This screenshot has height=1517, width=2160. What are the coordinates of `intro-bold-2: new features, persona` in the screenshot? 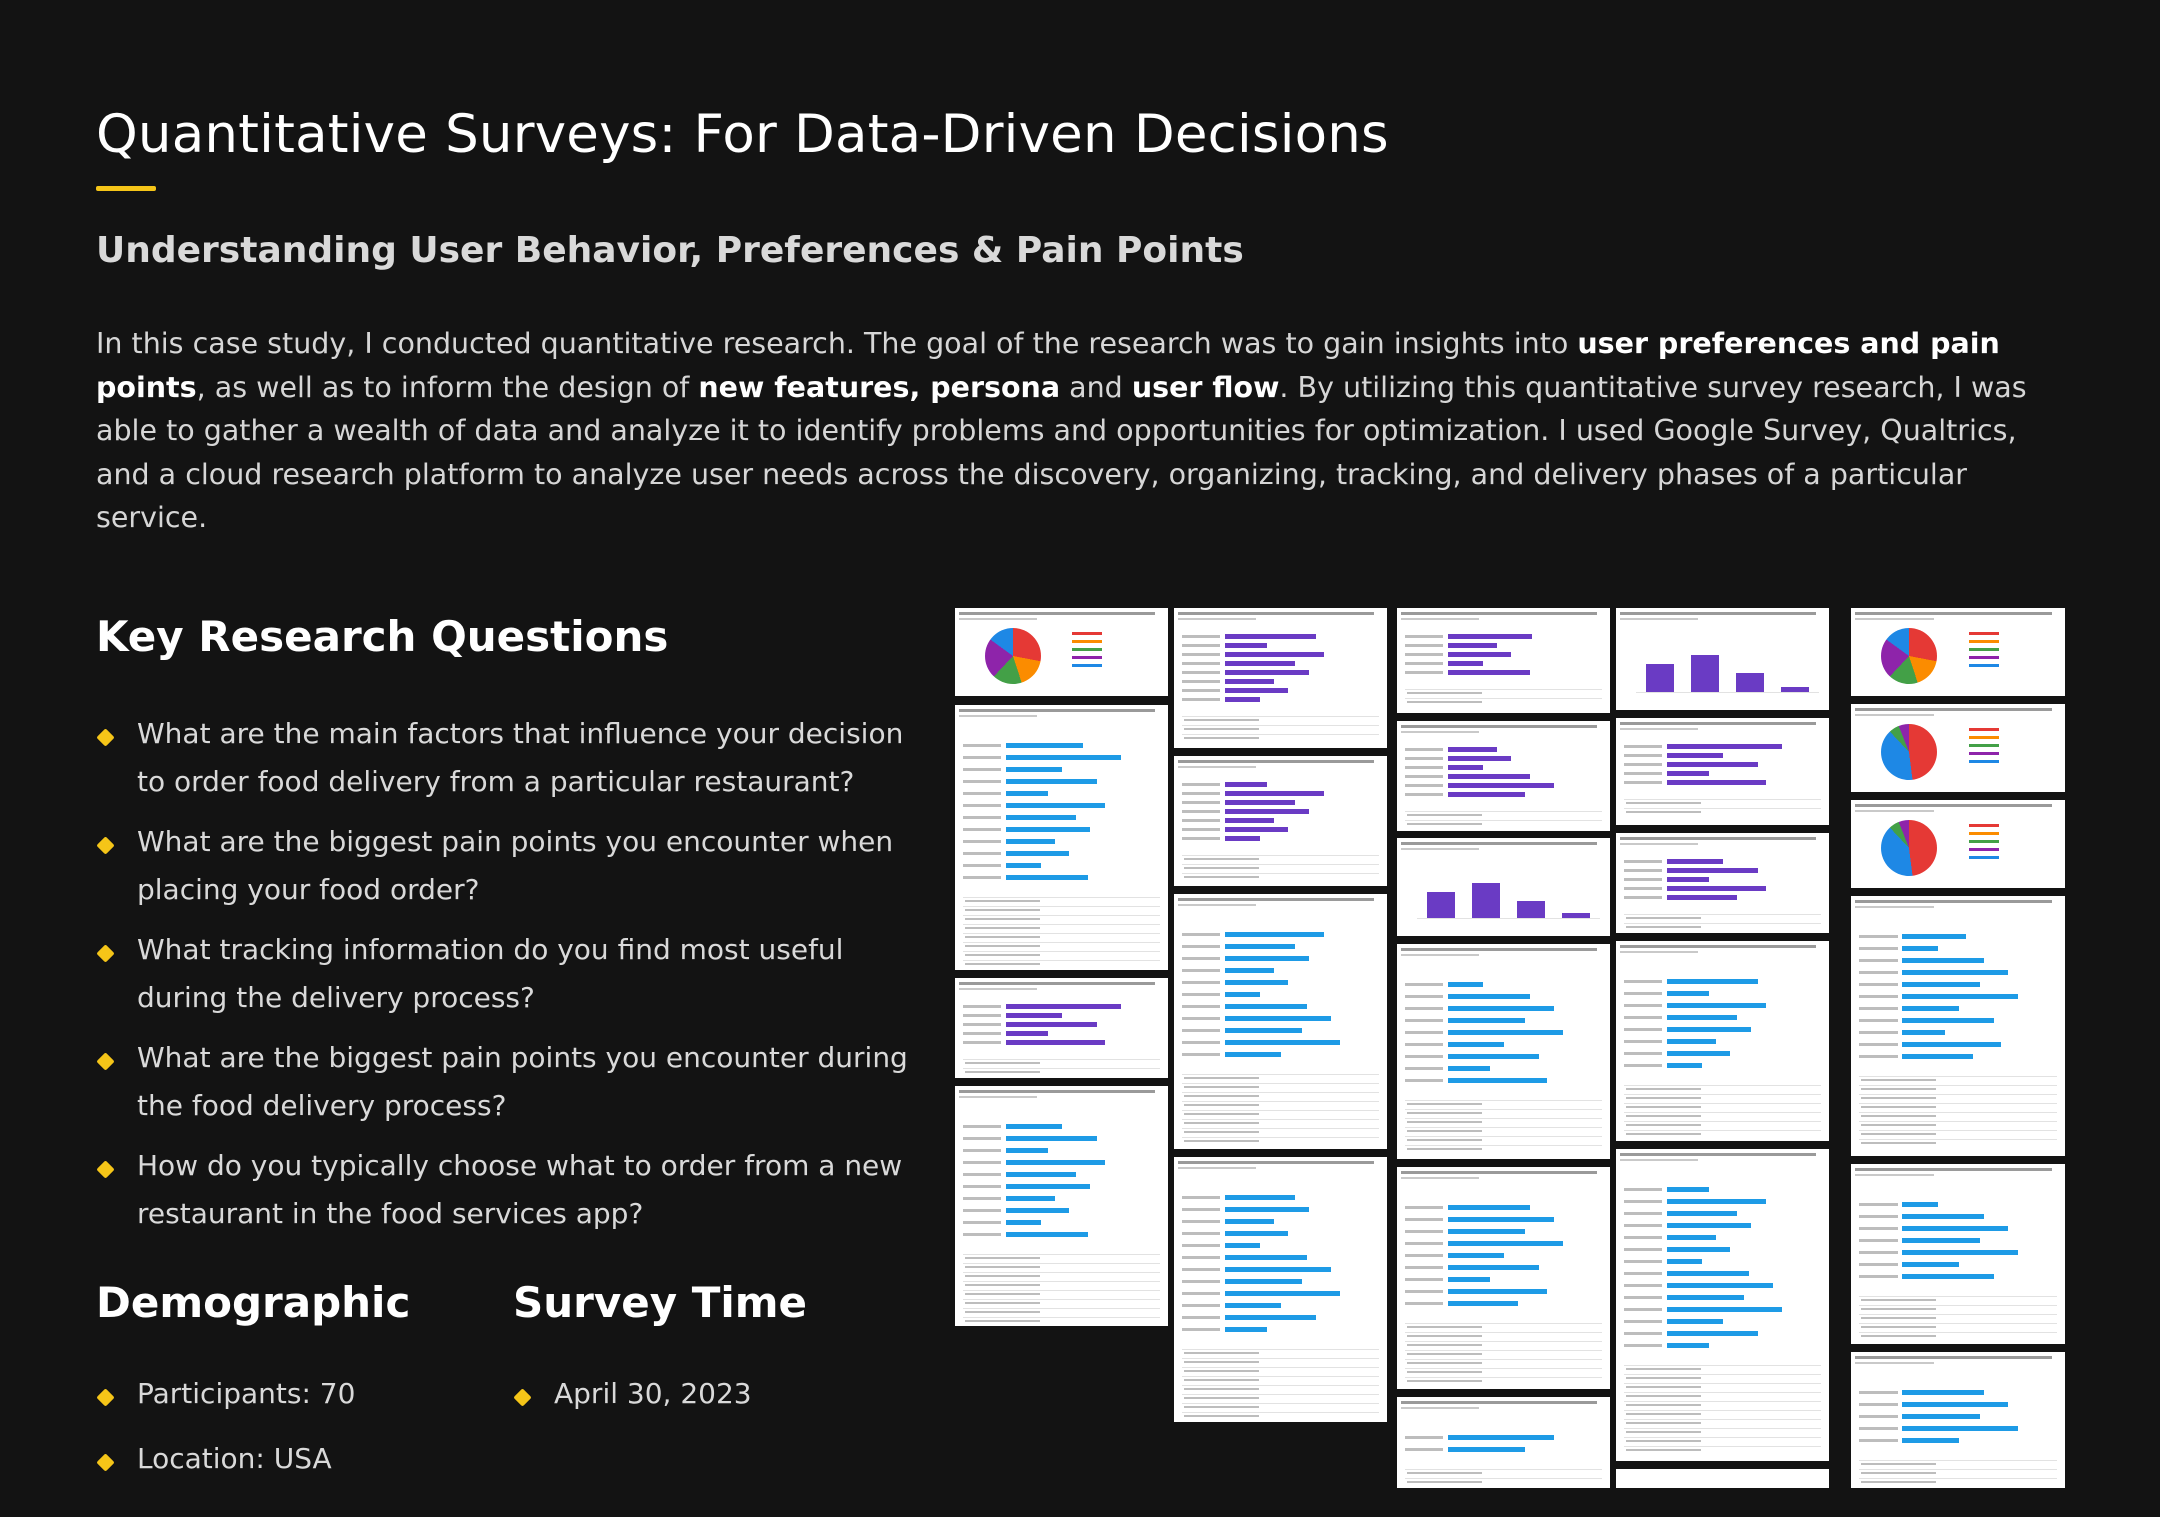 It's located at (879, 387).